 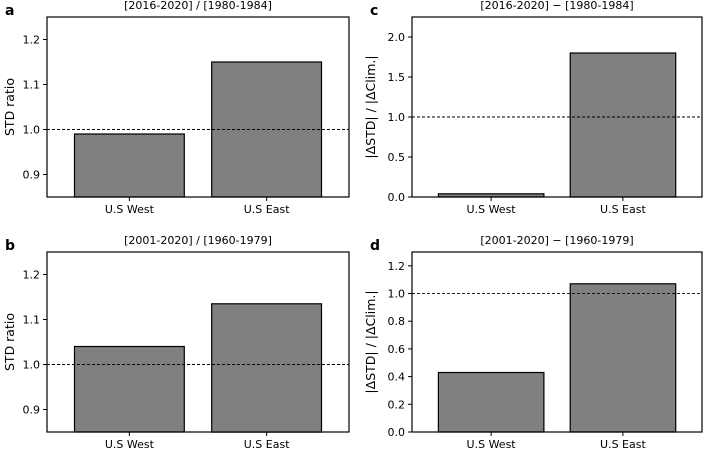 I want to click on chart-title-a: [2016-2020] / [1980-1984], so click(x=198, y=6).